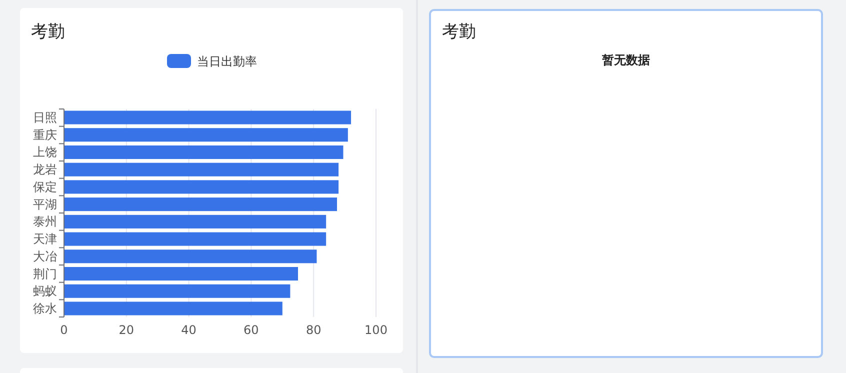 The width and height of the screenshot is (846, 373). I want to click on legend-label: 当日出勤率, so click(227, 61).